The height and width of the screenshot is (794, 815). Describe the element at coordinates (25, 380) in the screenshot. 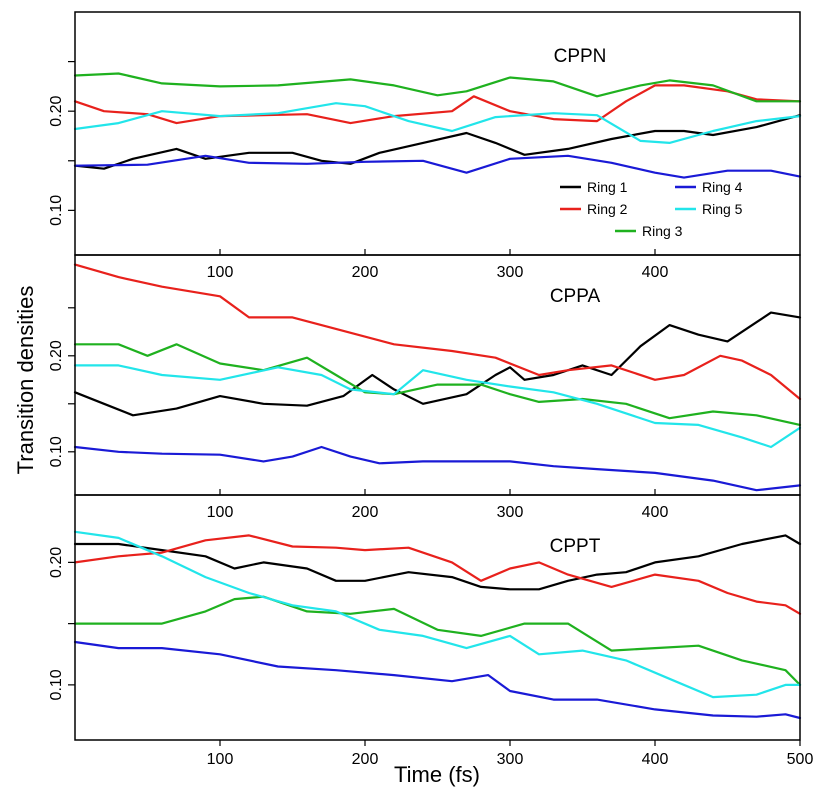

I see `y-axis-label: Transition densities` at that location.